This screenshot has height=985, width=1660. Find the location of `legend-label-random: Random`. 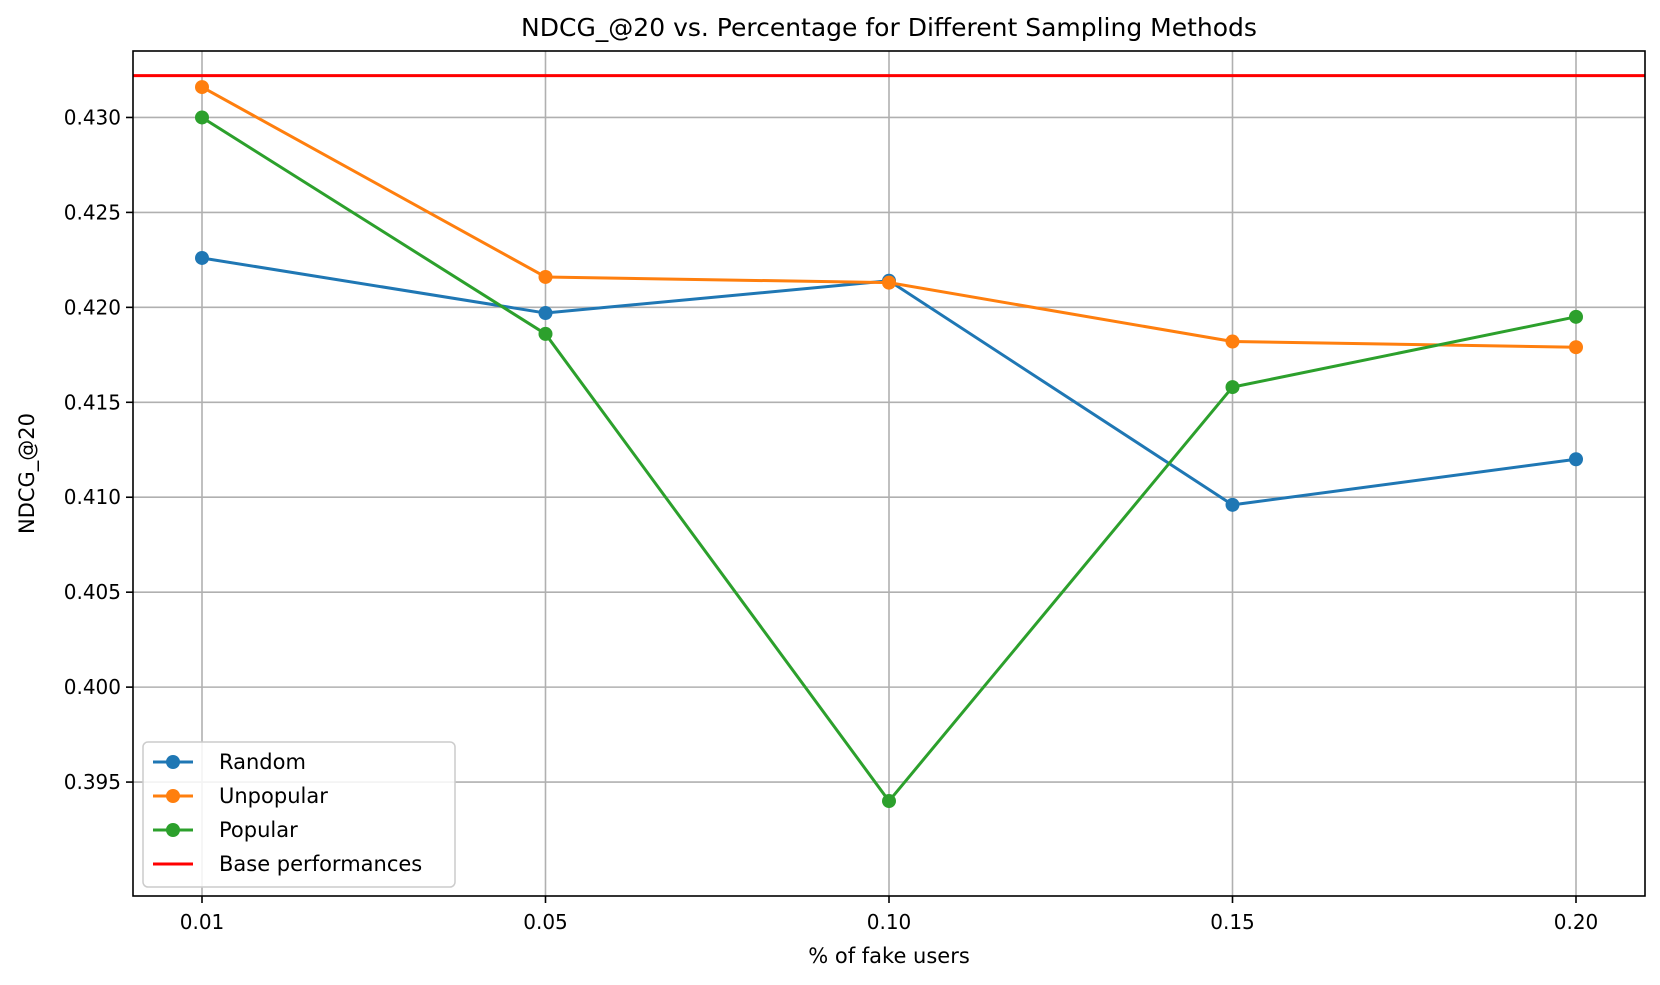

legend-label-random: Random is located at coordinates (262, 762).